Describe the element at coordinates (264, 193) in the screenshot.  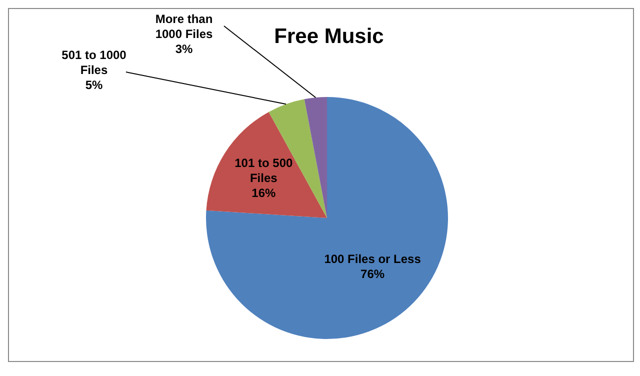
I see `data-label: 16%` at that location.